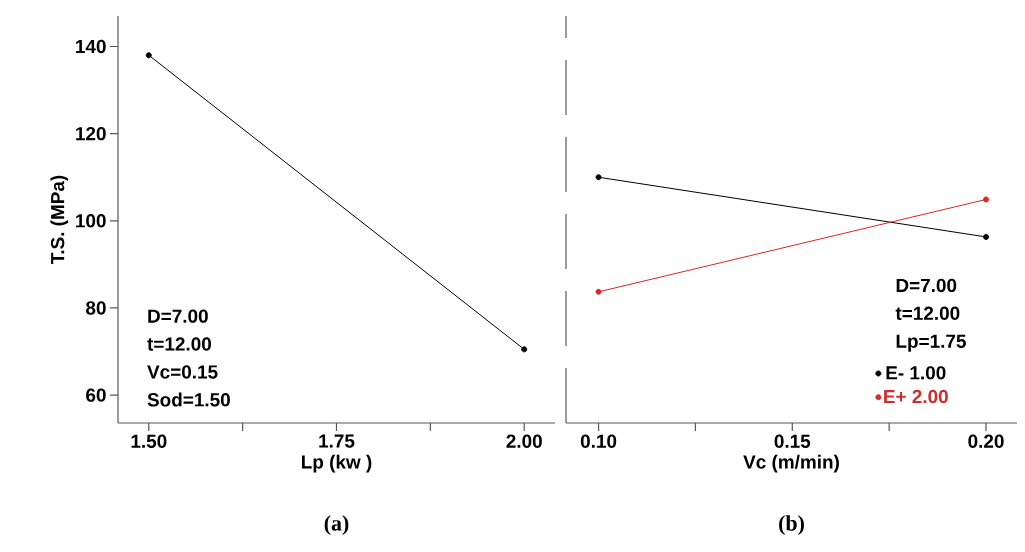  I want to click on annotation: Sod=1.50, so click(188, 399).